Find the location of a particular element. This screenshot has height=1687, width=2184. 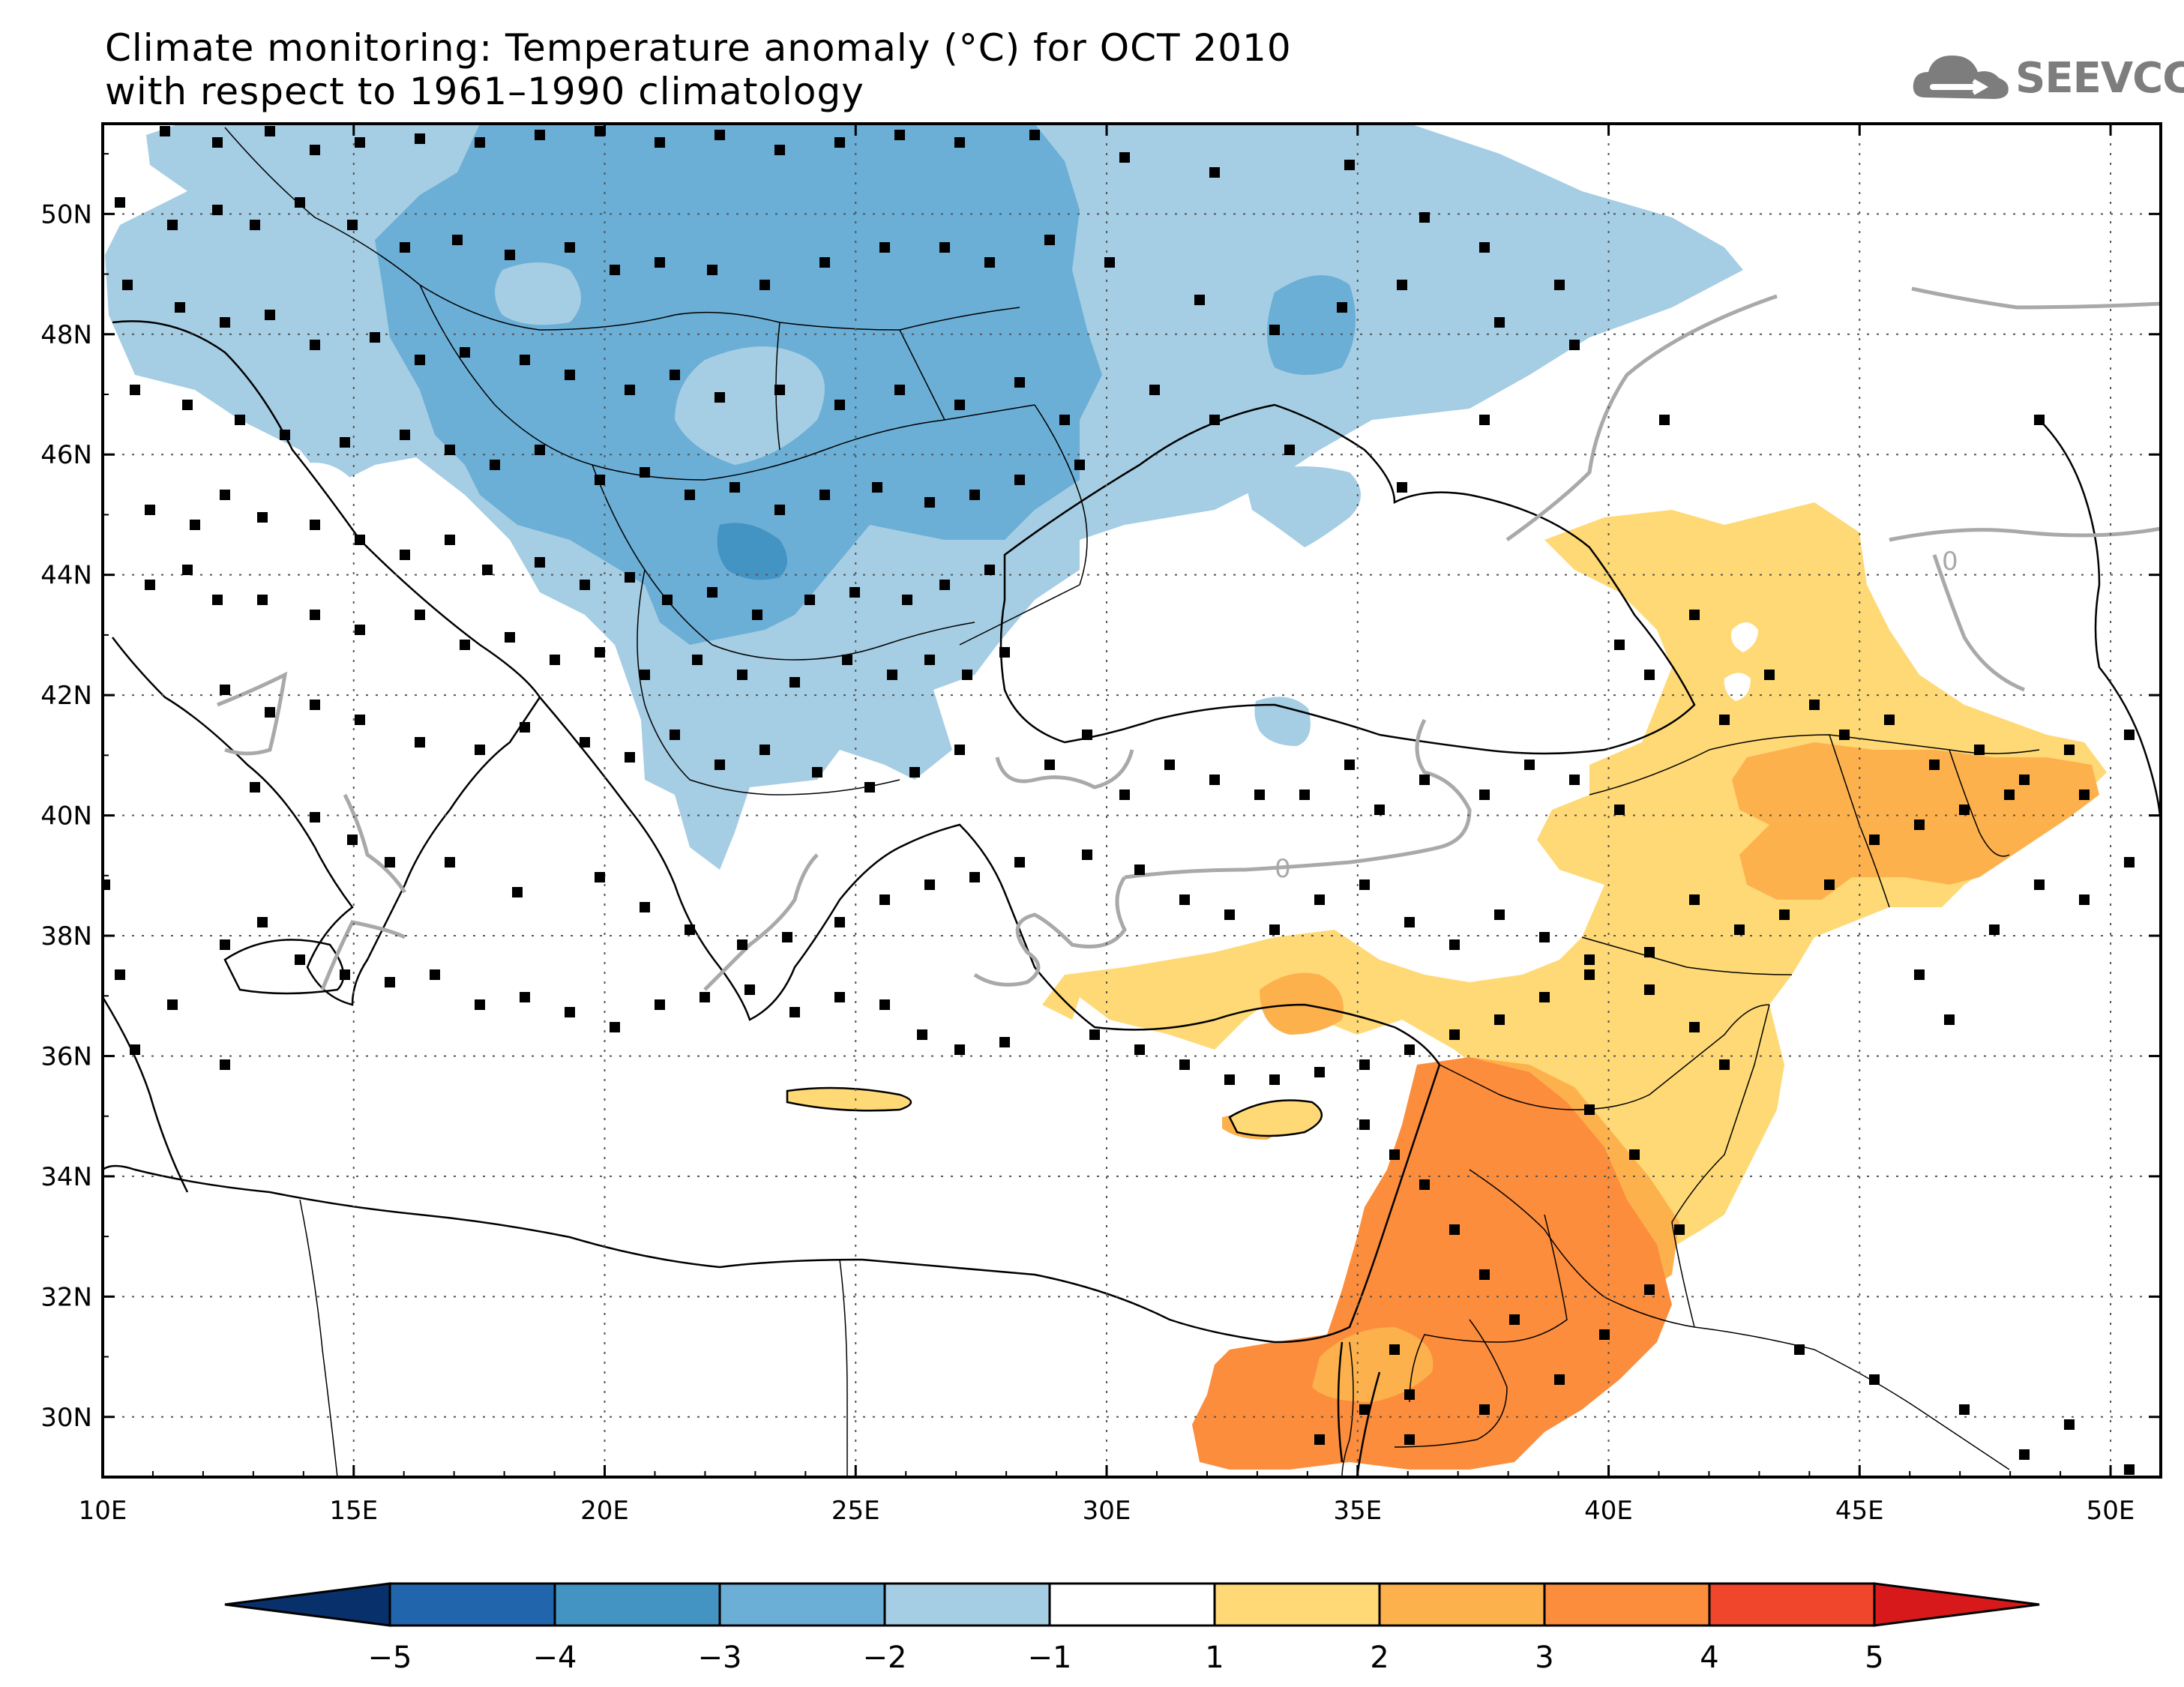

colorbar: −5 −4 −3 −2 −1 1 2 3 4 5 is located at coordinates (1132, 1628).